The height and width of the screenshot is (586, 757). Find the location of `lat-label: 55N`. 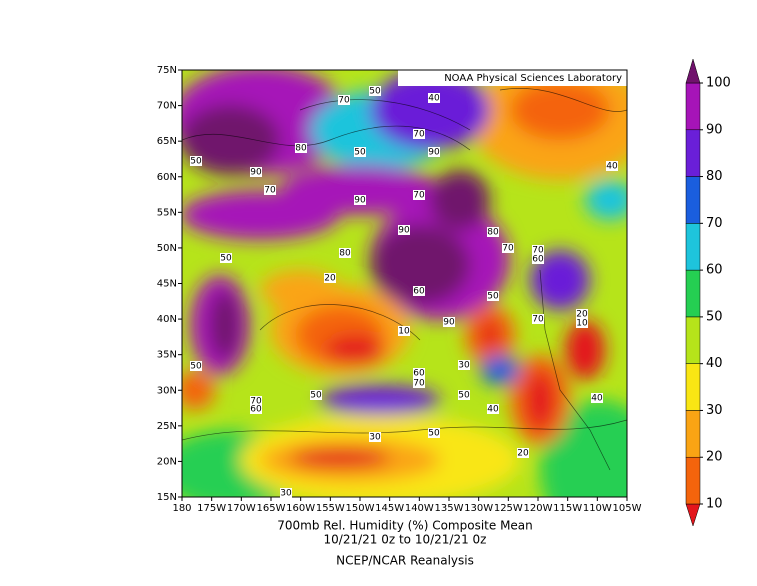

lat-label: 55N is located at coordinates (167, 212).